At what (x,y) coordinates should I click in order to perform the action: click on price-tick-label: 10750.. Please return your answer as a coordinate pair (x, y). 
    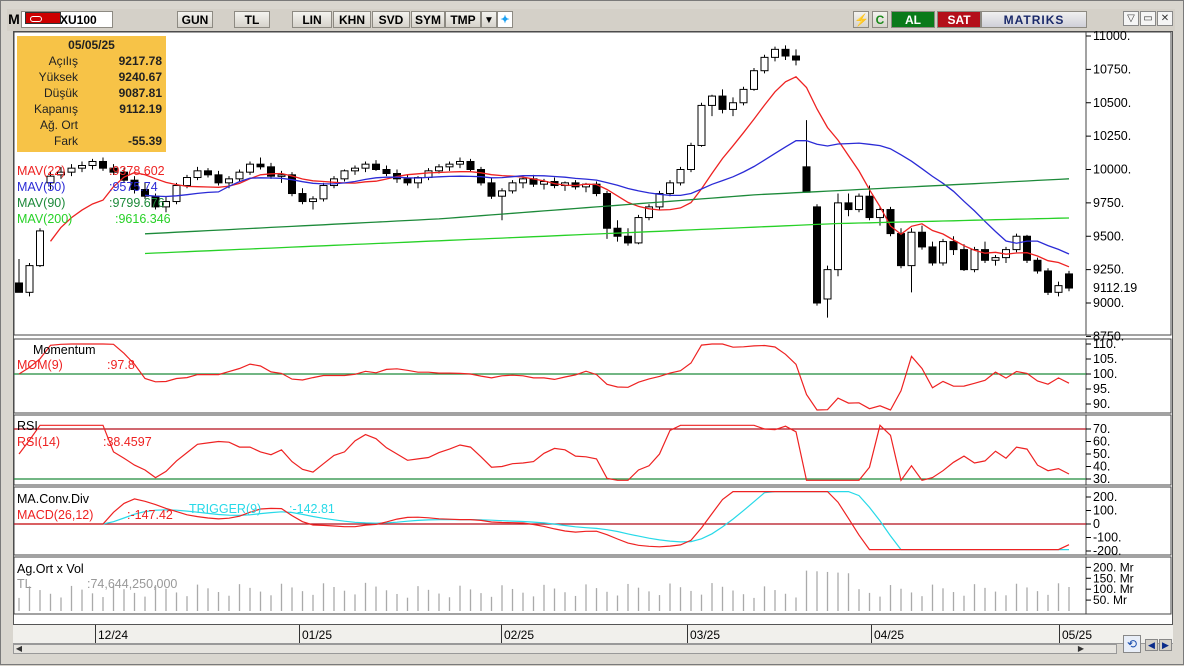
    Looking at the image, I should click on (1112, 69).